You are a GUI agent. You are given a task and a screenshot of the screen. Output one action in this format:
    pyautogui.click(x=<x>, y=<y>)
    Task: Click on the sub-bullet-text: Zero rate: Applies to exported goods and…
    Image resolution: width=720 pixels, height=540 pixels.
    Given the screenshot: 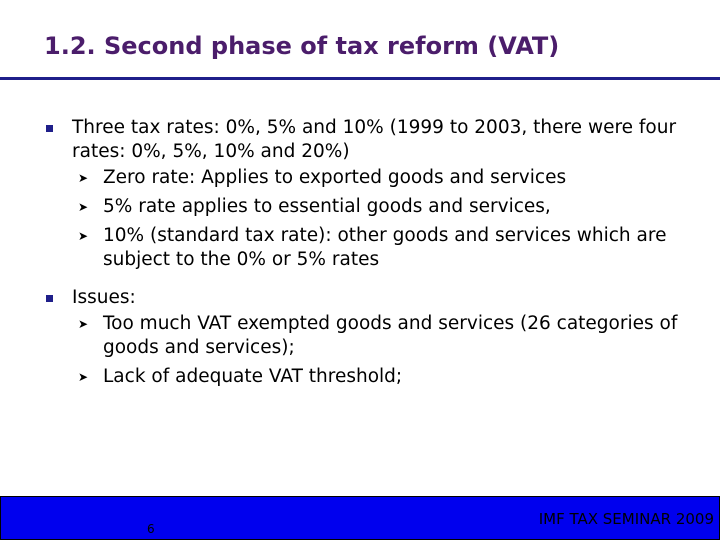 What is the action you would take?
    pyautogui.click(x=335, y=177)
    